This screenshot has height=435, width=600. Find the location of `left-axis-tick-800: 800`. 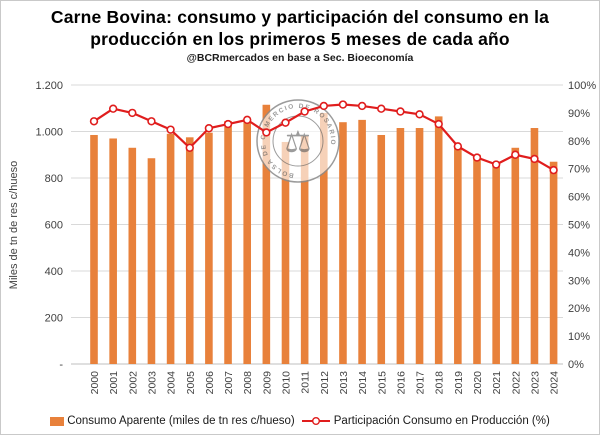

left-axis-tick-800: 800 is located at coordinates (54, 179).